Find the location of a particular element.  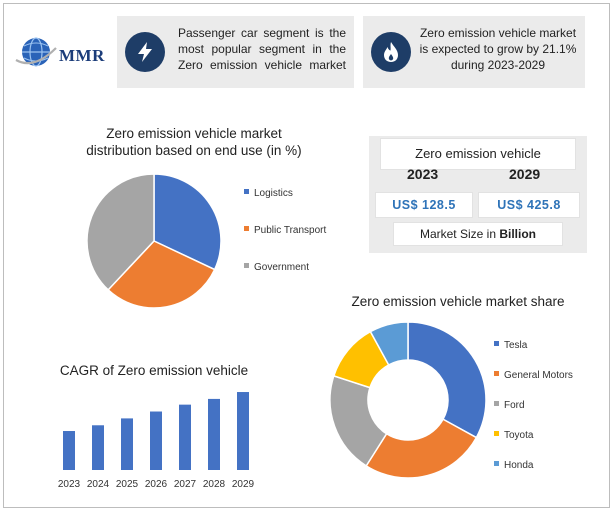

bar-2023 is located at coordinates (69, 450).